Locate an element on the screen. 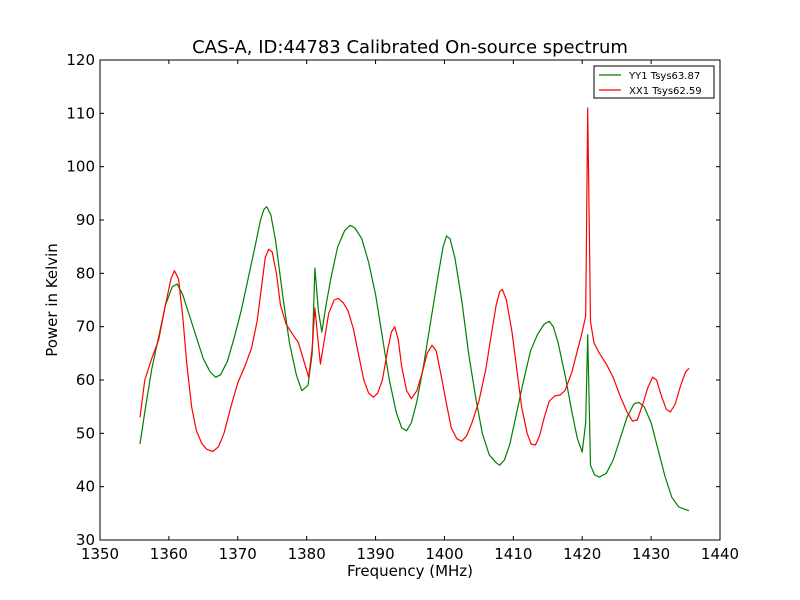 Image resolution: width=800 pixels, height=600 pixels. x-tick-label: 1380 is located at coordinates (307, 554).